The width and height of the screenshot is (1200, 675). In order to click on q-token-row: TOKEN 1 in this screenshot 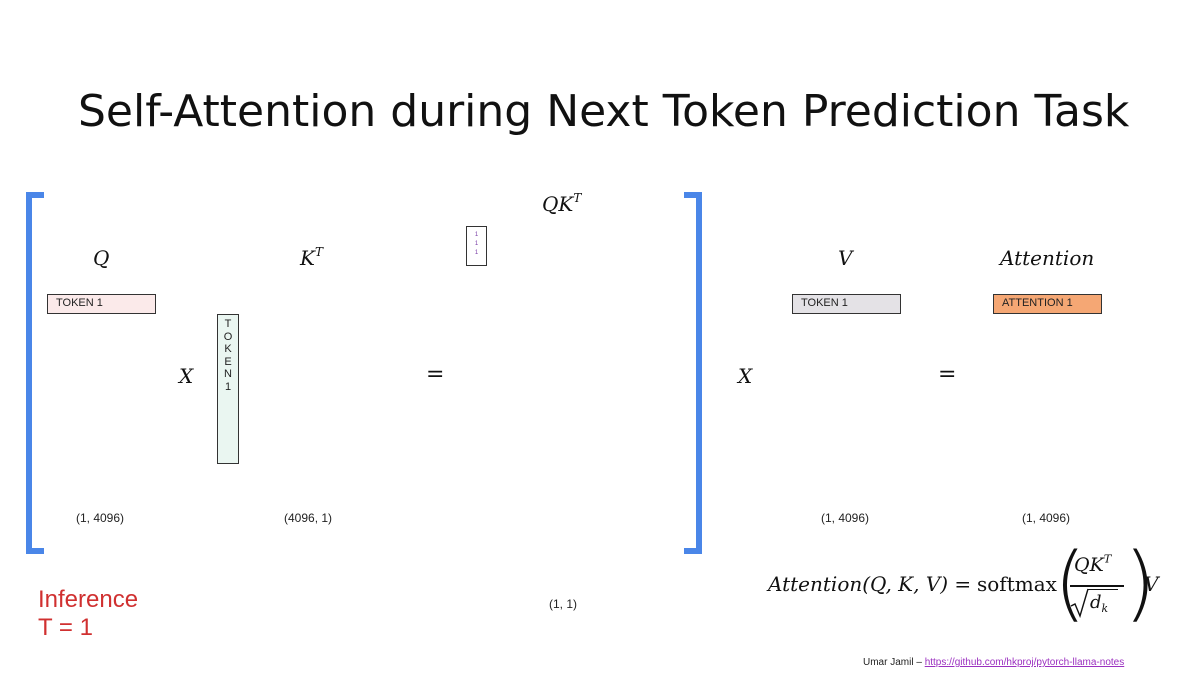, I will do `click(101, 304)`.